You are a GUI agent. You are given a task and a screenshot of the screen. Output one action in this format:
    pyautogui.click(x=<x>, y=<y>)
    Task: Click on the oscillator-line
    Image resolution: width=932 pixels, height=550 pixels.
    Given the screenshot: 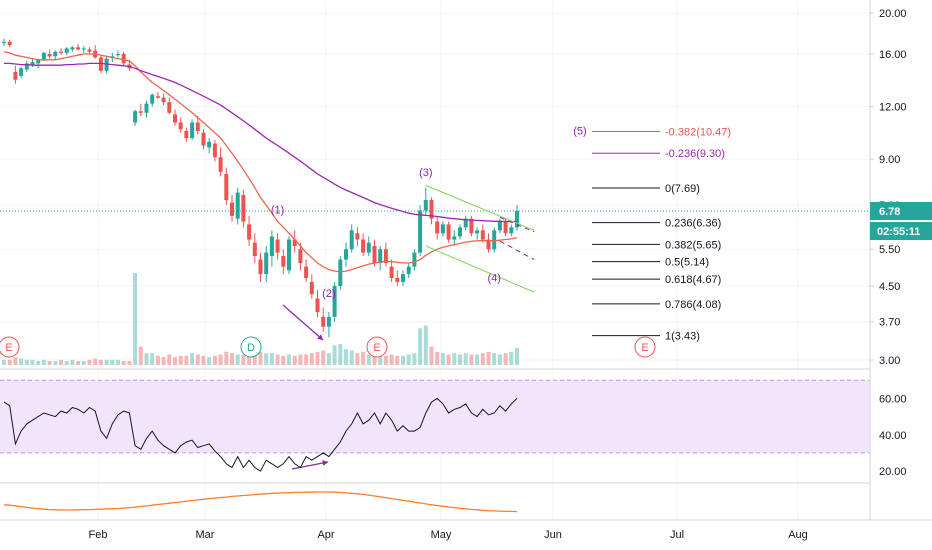 What is the action you would take?
    pyautogui.click(x=260, y=502)
    